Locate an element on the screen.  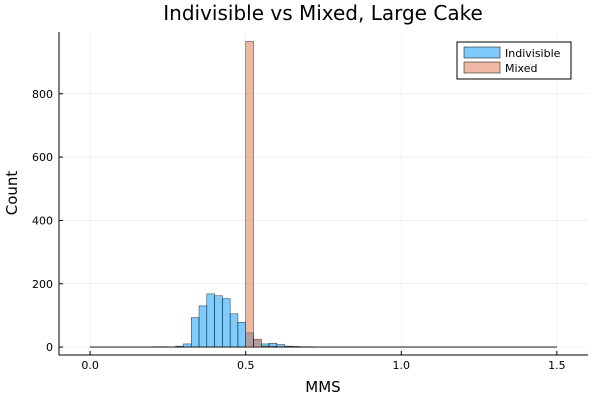
x-tick-label: 0.0 is located at coordinates (90, 365).